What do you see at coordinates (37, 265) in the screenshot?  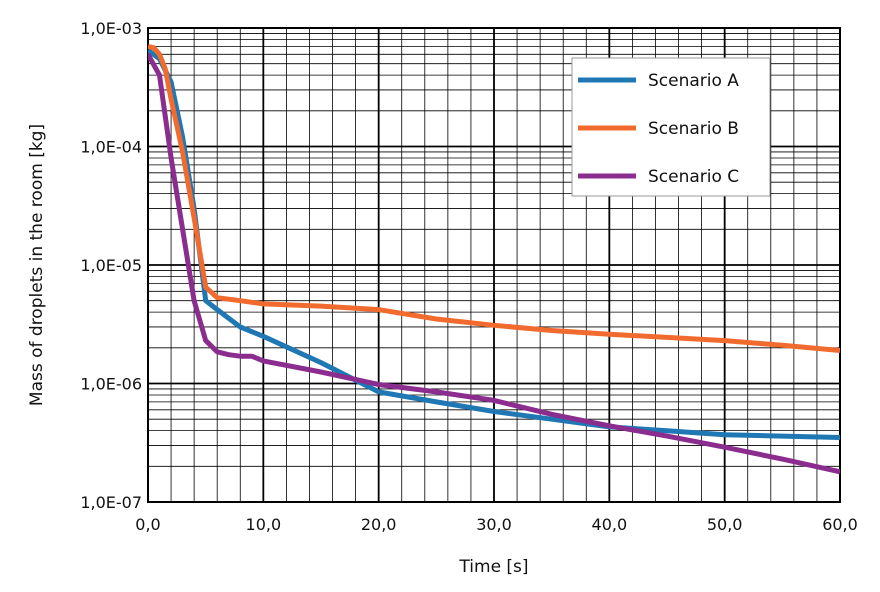 I see `y-axis-label: Mass of droplets in the room [kg]` at bounding box center [37, 265].